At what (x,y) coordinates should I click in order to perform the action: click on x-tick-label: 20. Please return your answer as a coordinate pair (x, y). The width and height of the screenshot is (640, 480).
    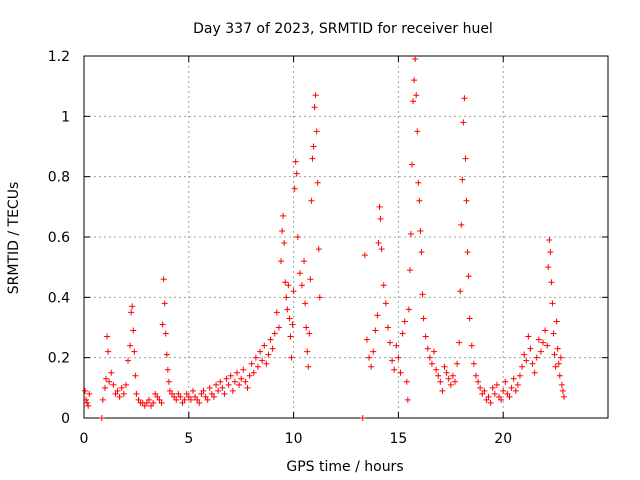
    Looking at the image, I should click on (503, 439).